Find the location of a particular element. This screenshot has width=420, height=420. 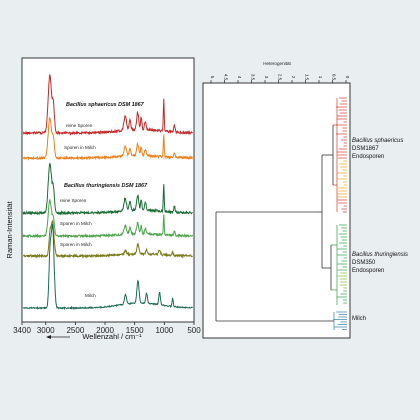

label-series-2: Sporen in Milch is located at coordinates (80, 147).